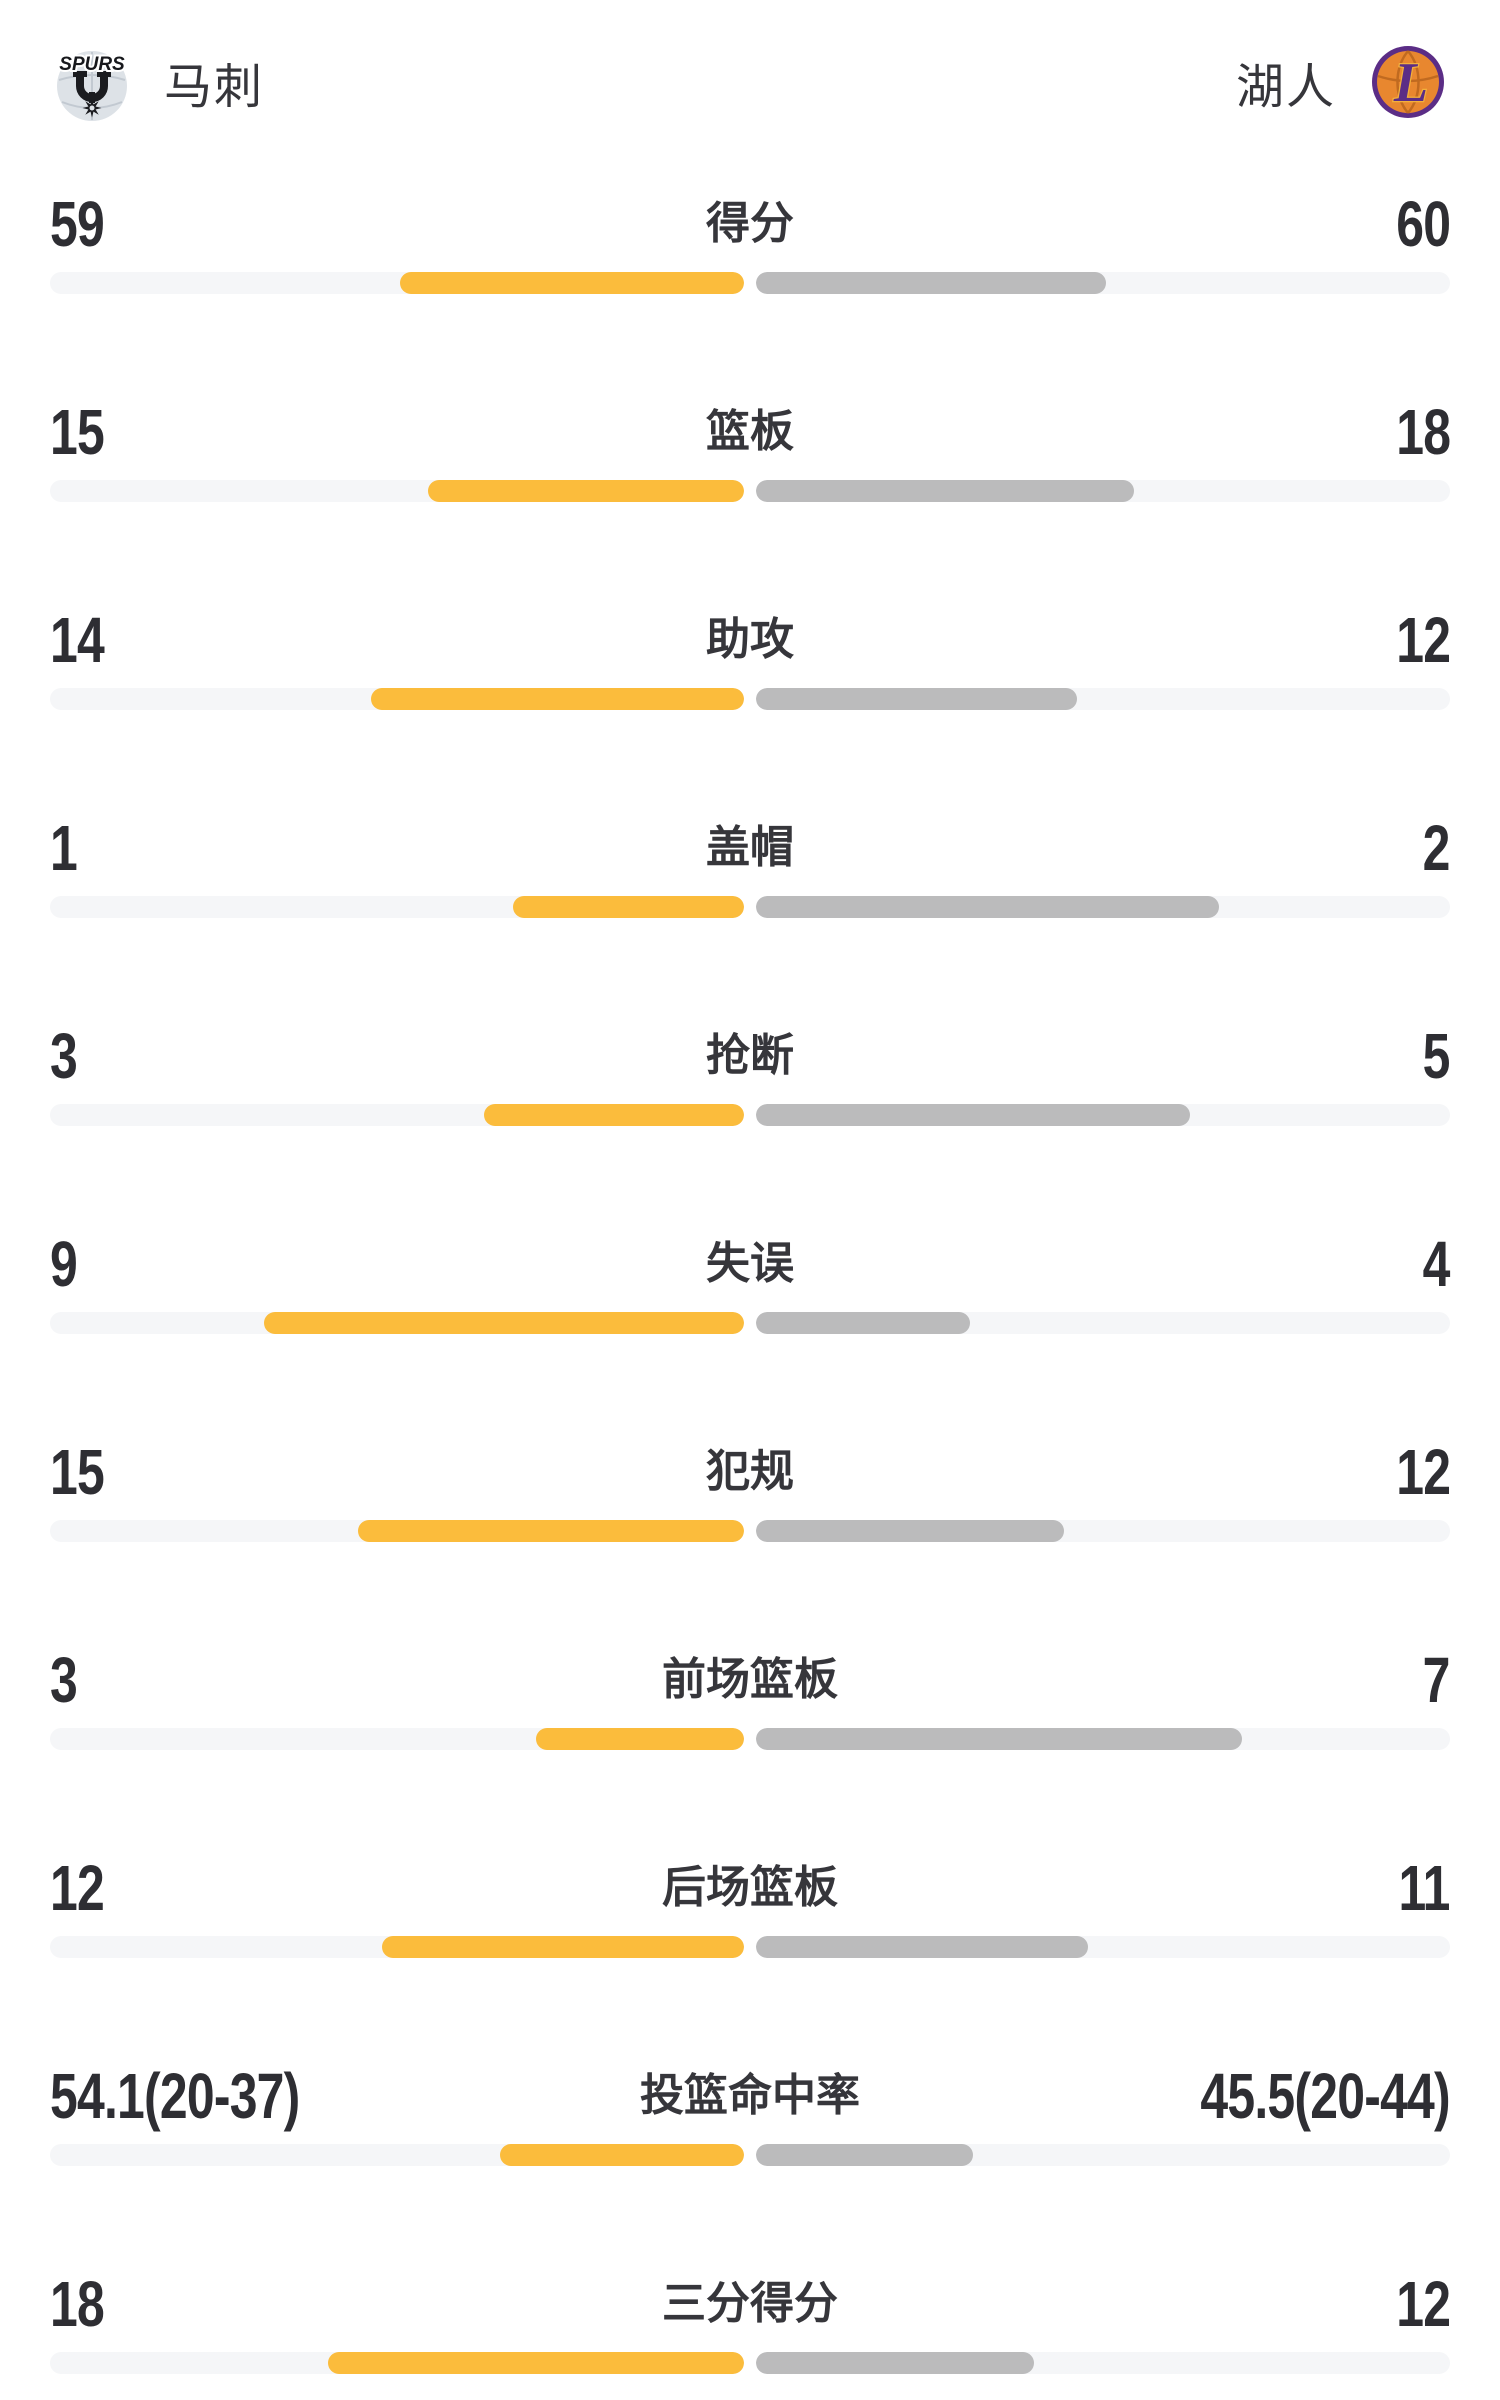 The height and width of the screenshot is (2400, 1500). What do you see at coordinates (1424, 1888) in the screenshot?
I see `right-team-value: 11` at bounding box center [1424, 1888].